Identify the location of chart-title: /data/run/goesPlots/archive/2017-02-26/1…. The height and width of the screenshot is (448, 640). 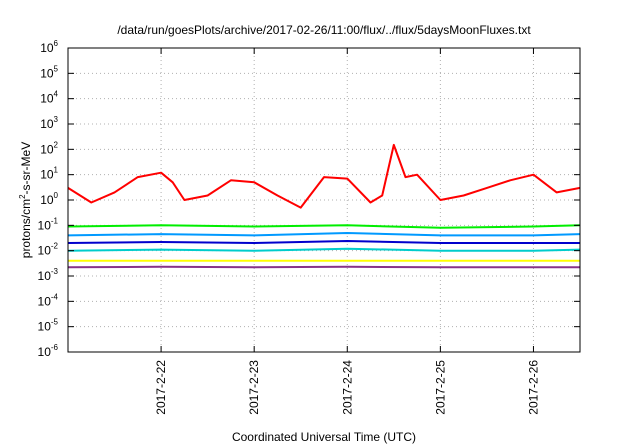
(324, 30).